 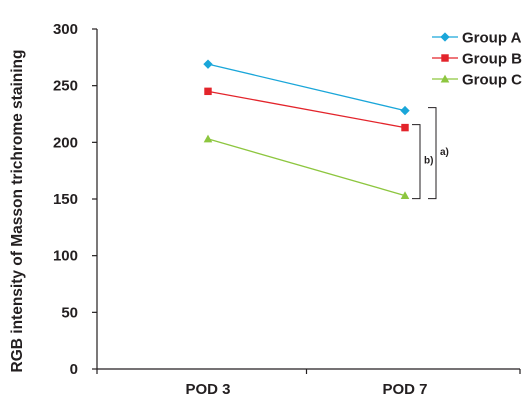 I want to click on x-axis-ticks: POD 3 POD 7, so click(x=308, y=383).